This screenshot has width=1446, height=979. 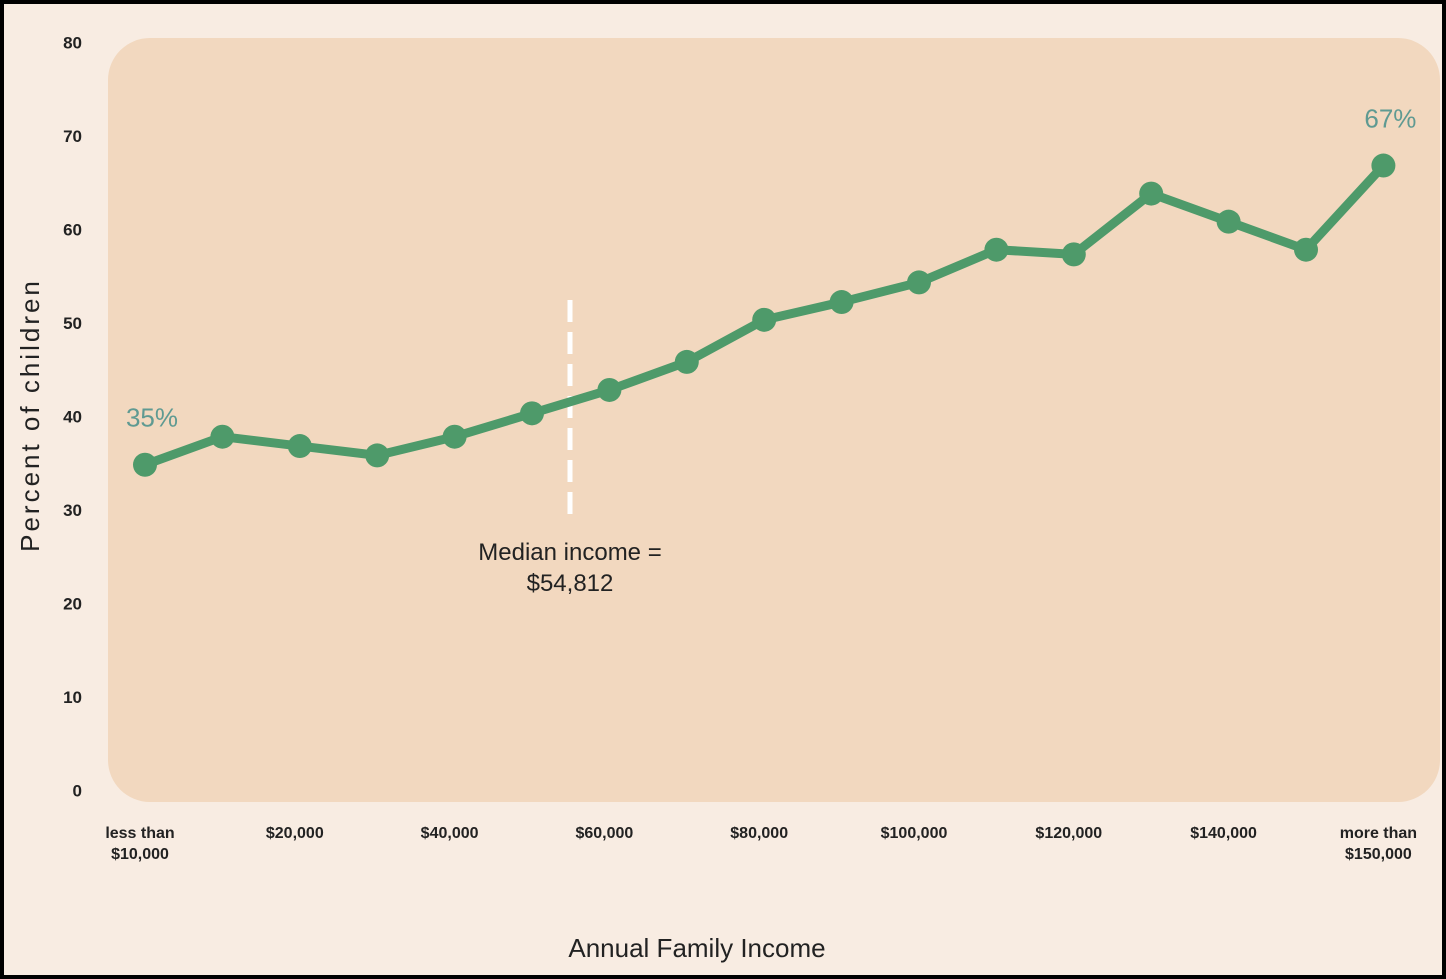 I want to click on y-tick-label: 50, so click(x=72, y=323).